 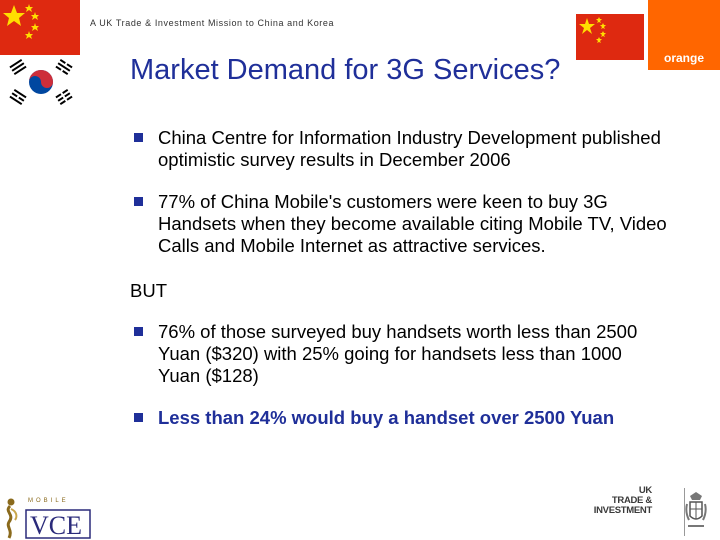 I want to click on svg-text: MOBILE, so click(x=48, y=501).